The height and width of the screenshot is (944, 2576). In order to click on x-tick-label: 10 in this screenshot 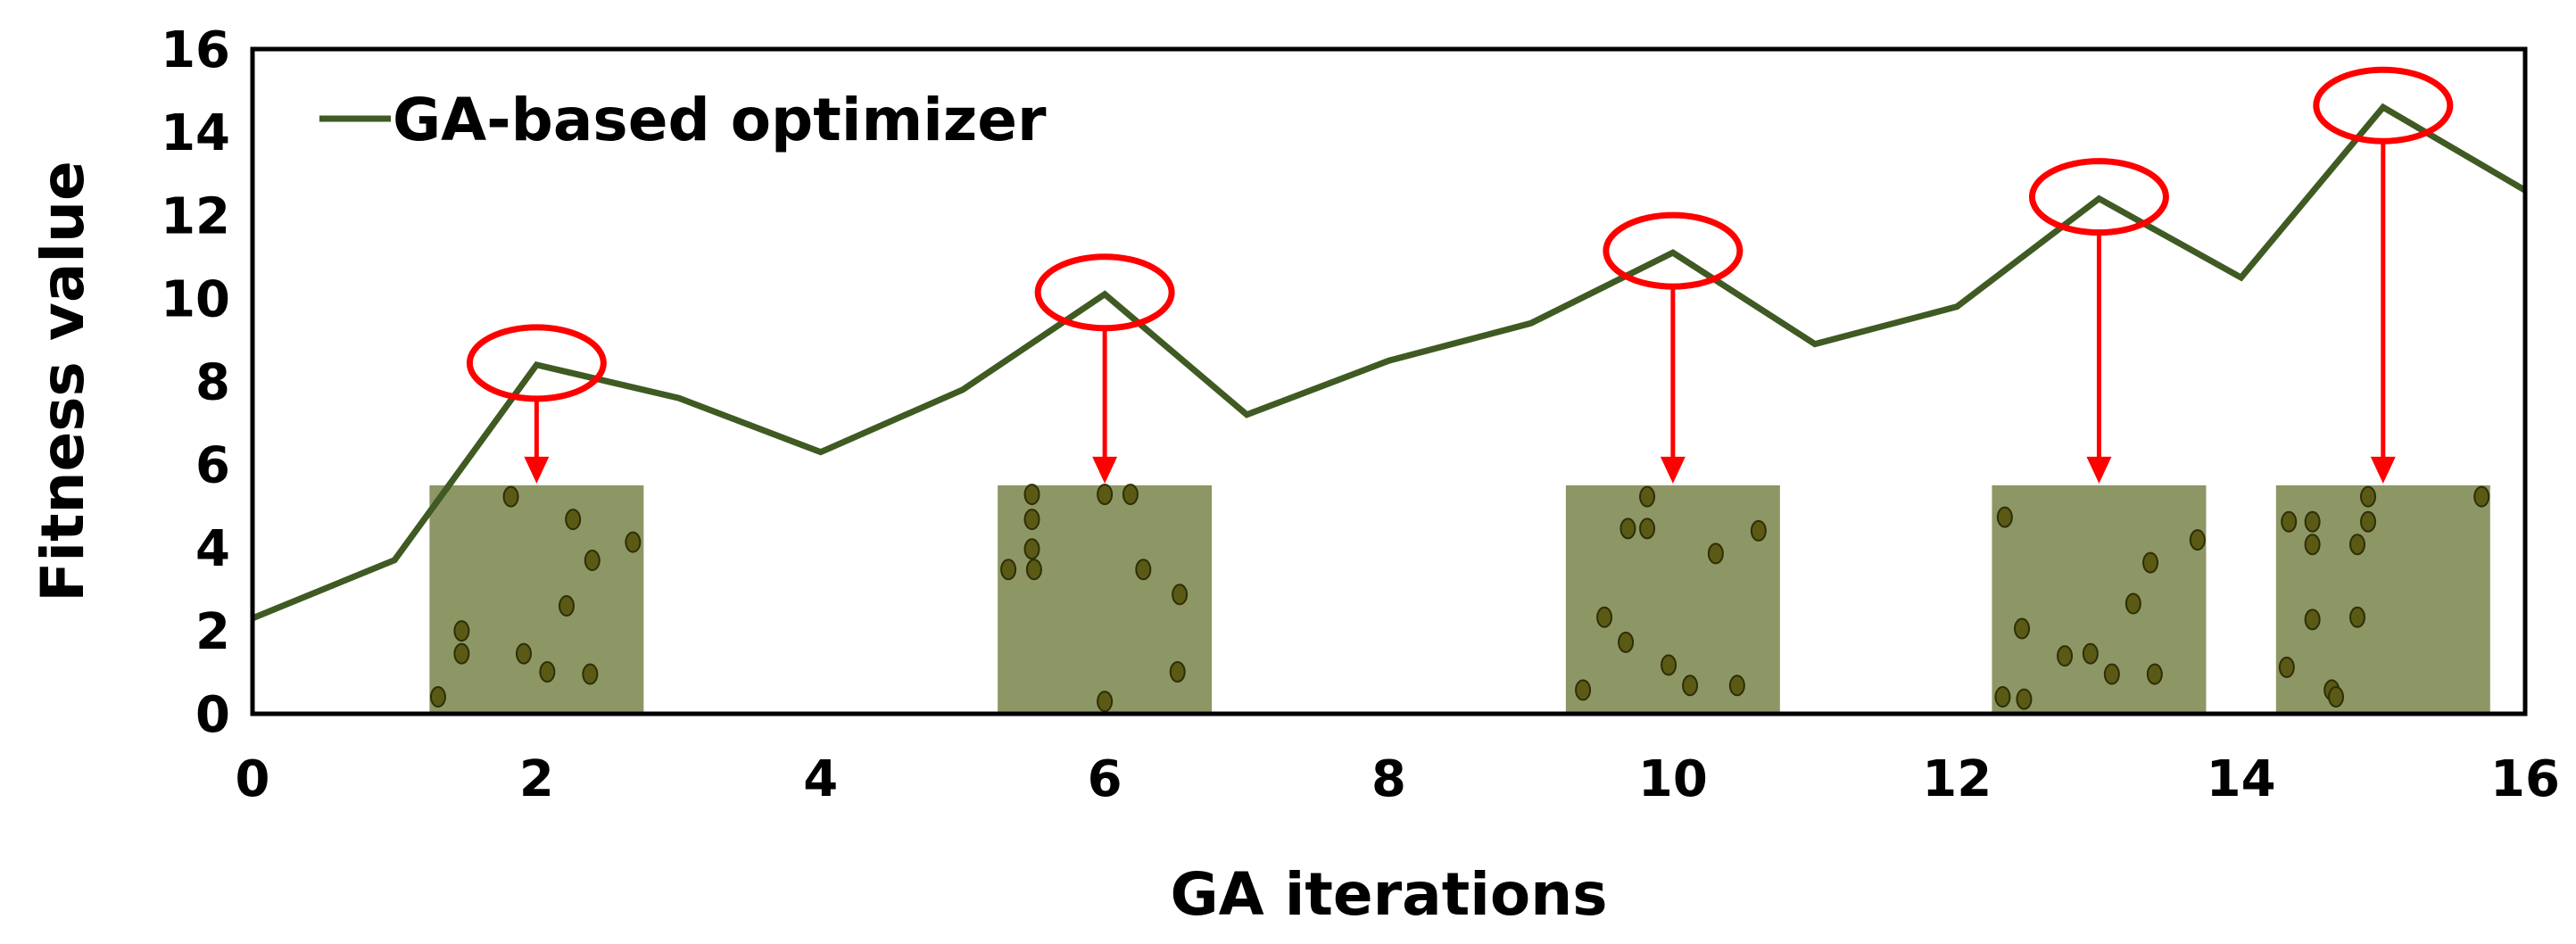, I will do `click(1673, 779)`.